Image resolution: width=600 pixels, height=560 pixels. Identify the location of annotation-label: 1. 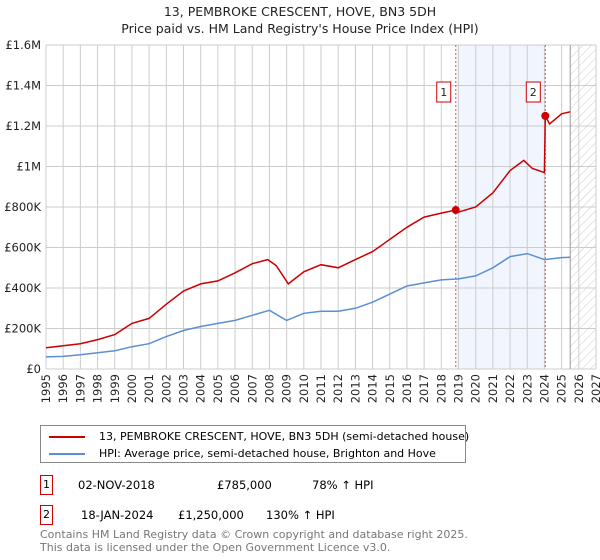
(443, 92).